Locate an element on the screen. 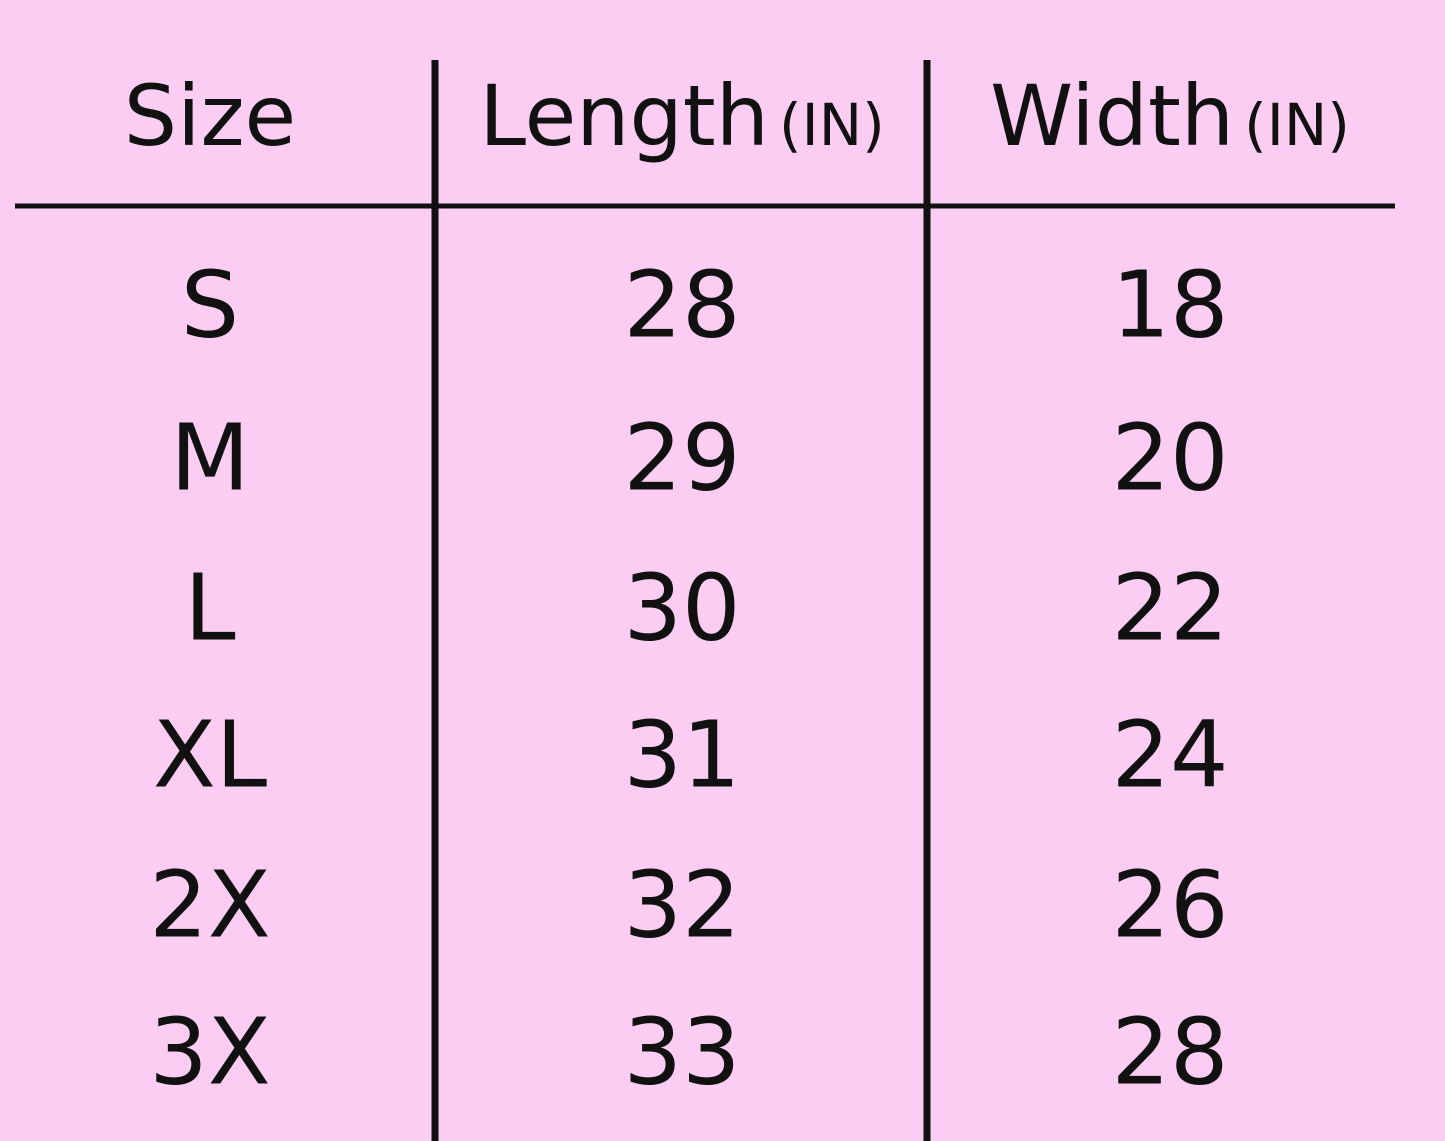 This screenshot has height=1141, width=1445. measure-cell: 30 is located at coordinates (681, 608).